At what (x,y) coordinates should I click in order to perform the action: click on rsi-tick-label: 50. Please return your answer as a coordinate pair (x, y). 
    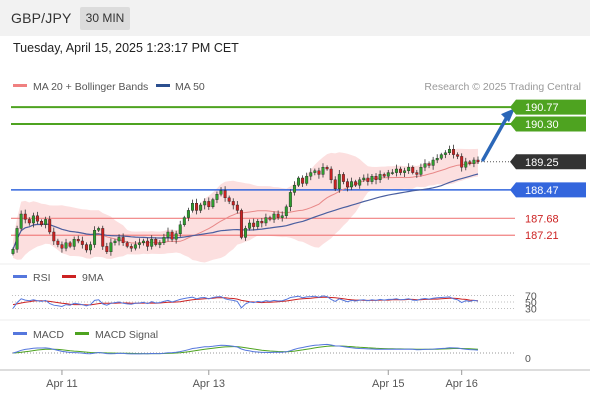
    Looking at the image, I should click on (531, 303).